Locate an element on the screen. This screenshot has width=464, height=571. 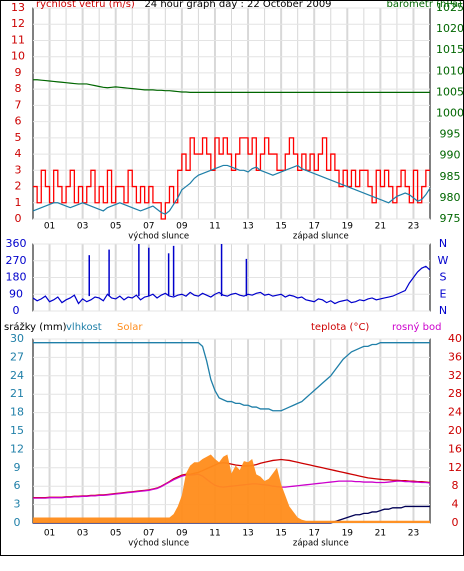
panel1-ytick-label: 4 is located at coordinates (18, 153).